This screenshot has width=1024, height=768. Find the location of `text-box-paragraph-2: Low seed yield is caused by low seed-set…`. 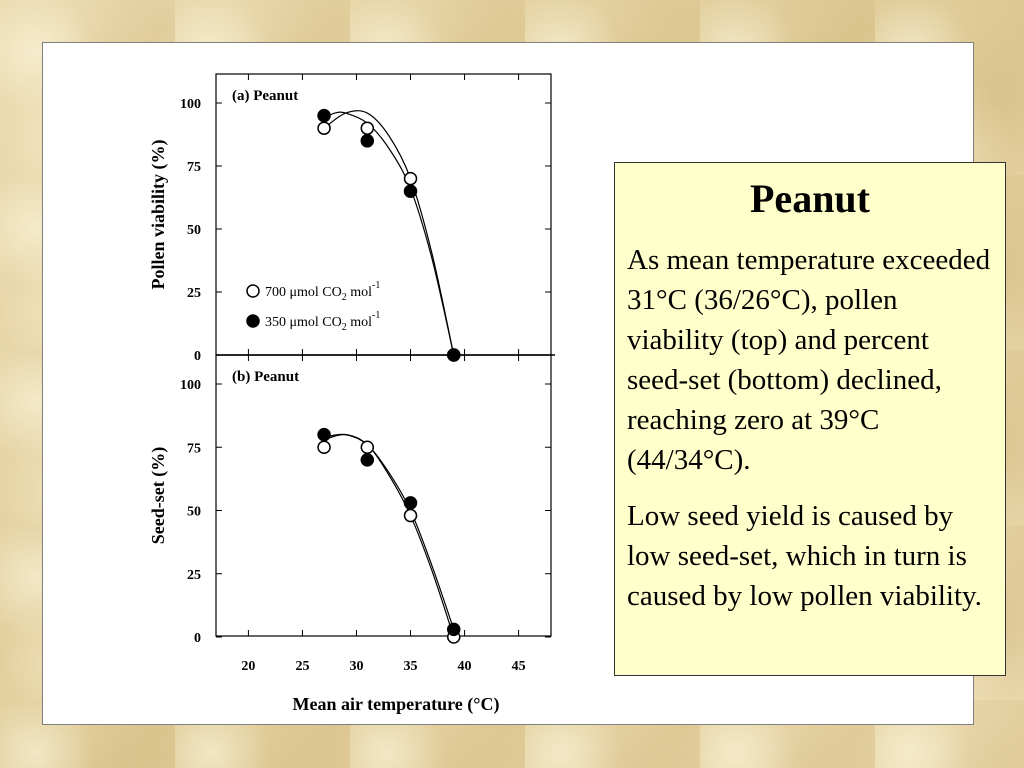

text-box-paragraph-2: Low seed yield is caused by low seed-set… is located at coordinates (804, 556).